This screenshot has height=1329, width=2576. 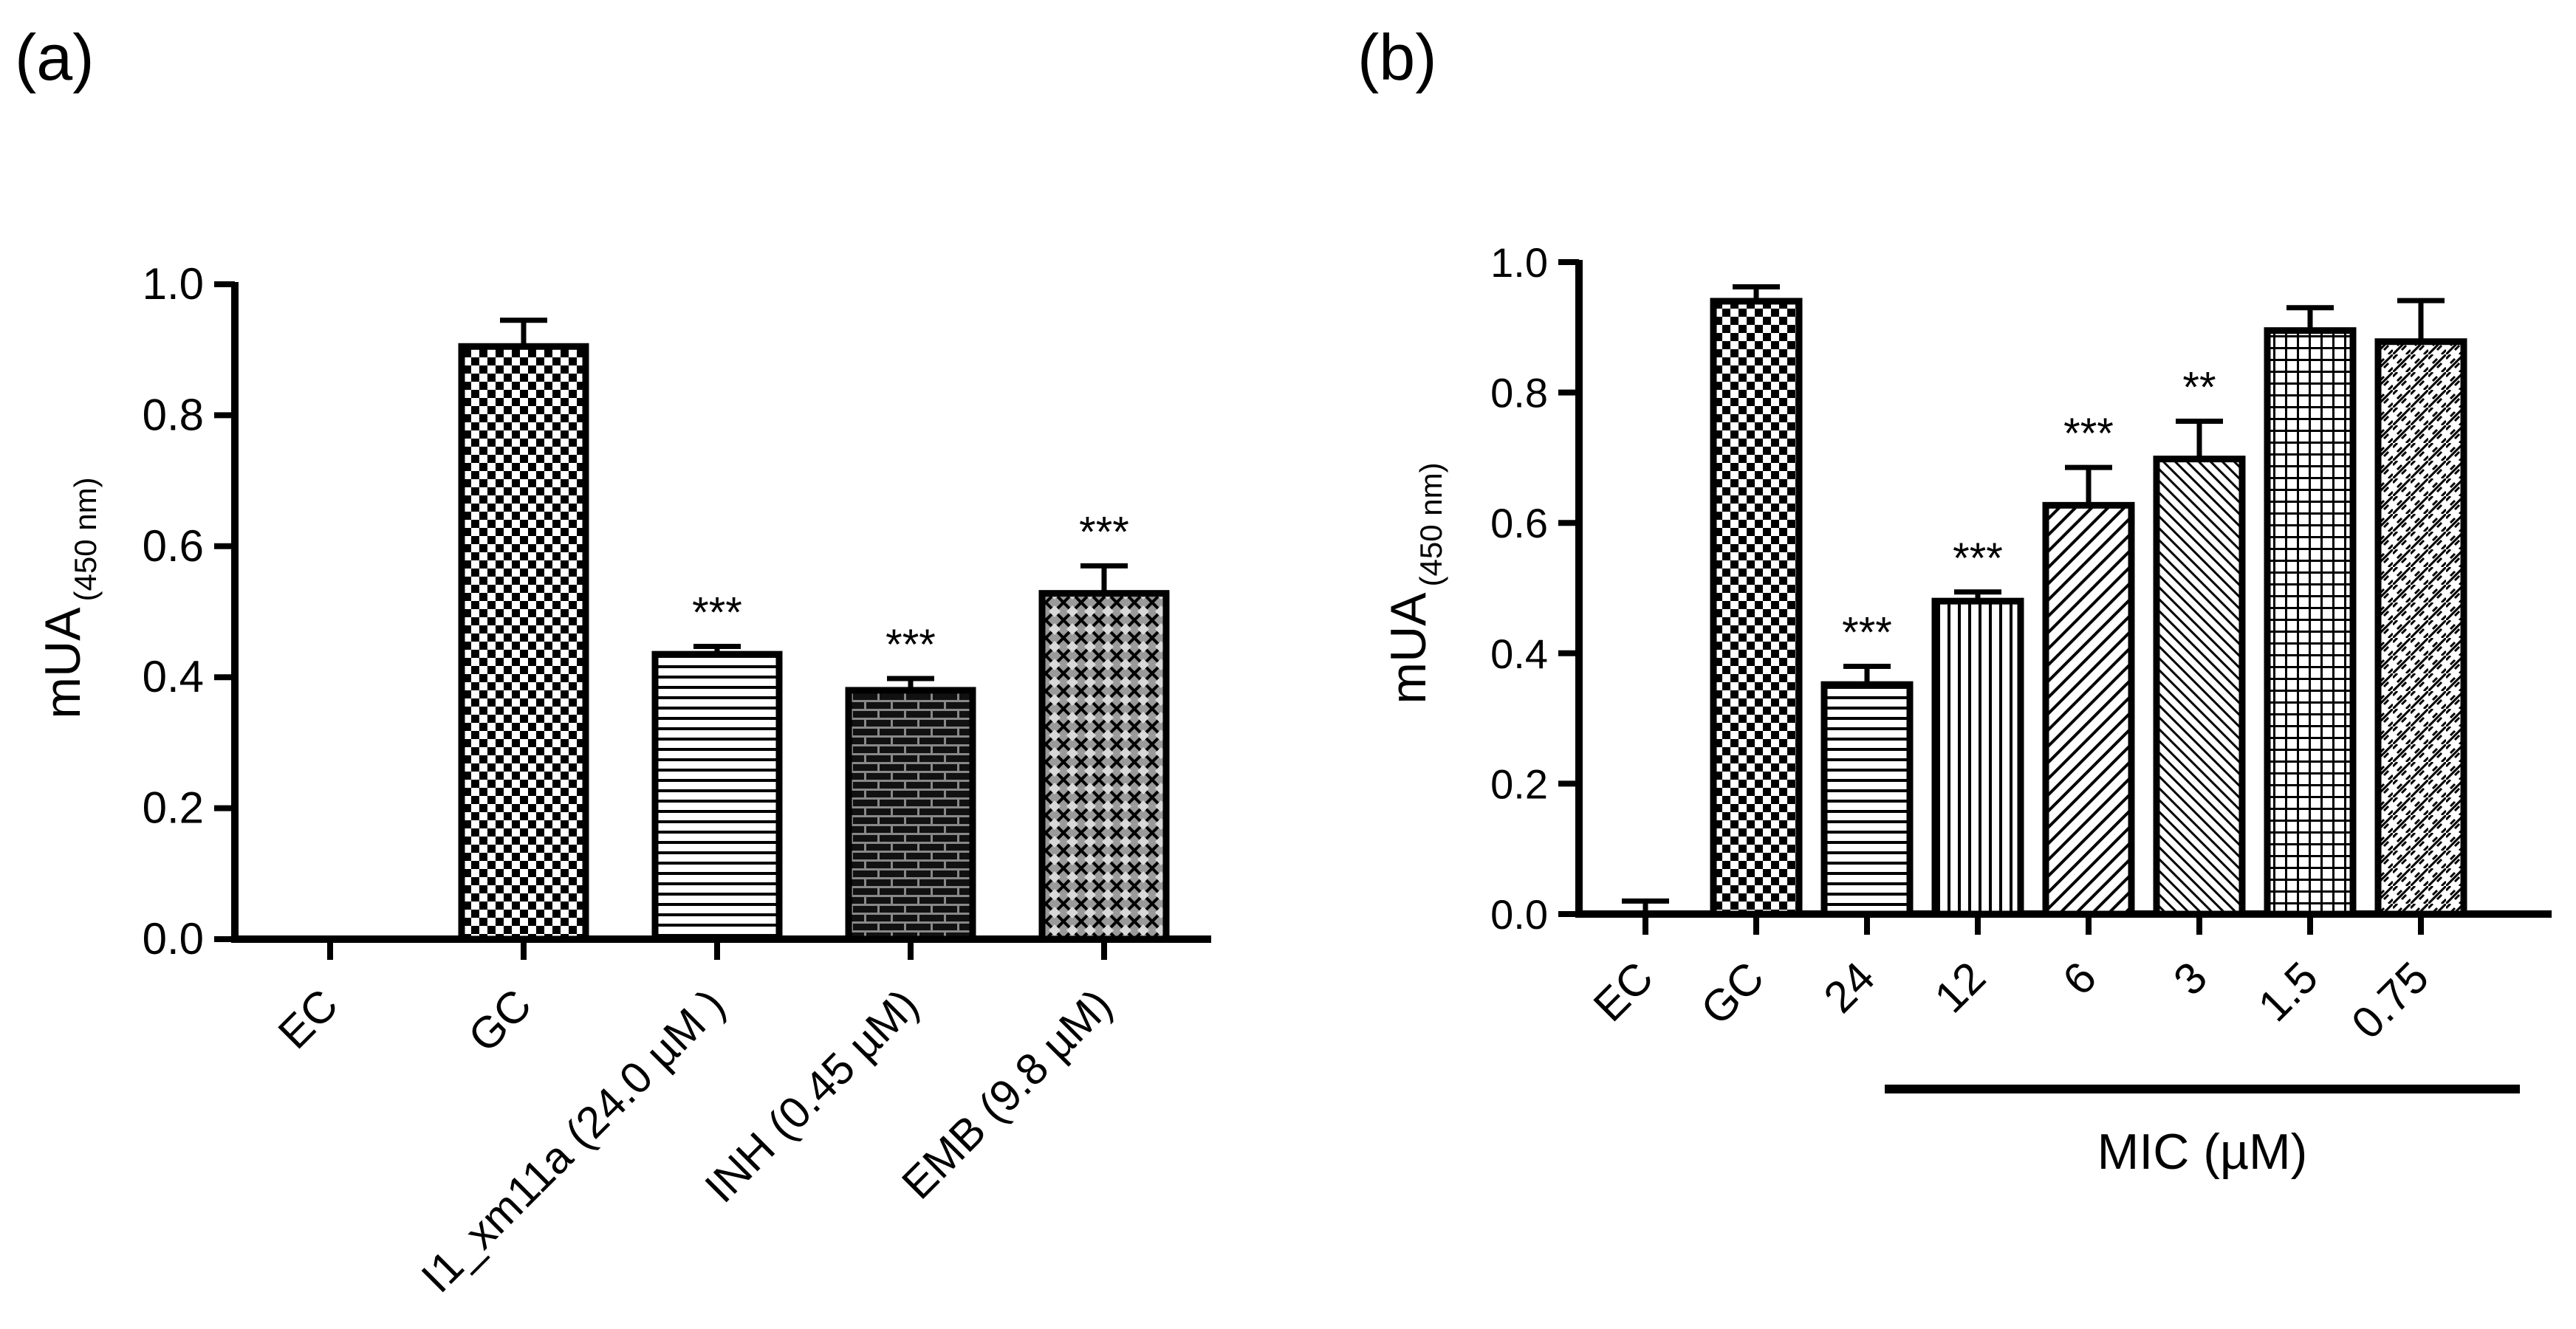 What do you see at coordinates (2202, 1089) in the screenshot?
I see `mic-bracket-line` at bounding box center [2202, 1089].